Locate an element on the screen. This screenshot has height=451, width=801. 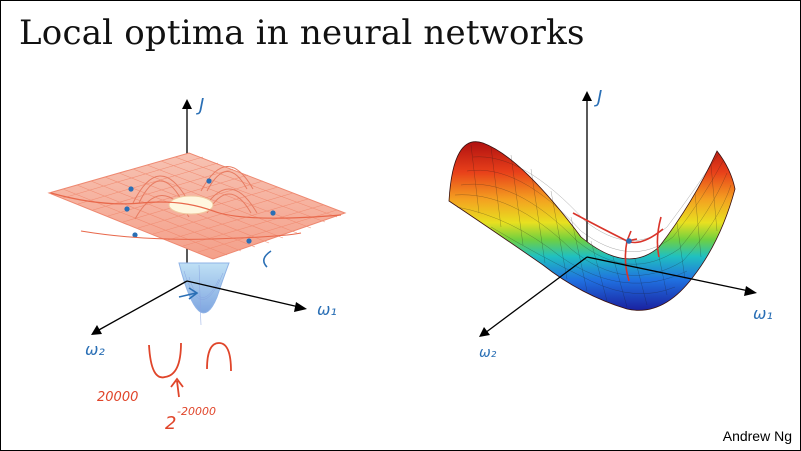
right-w2-axis is located at coordinates (533, 296).